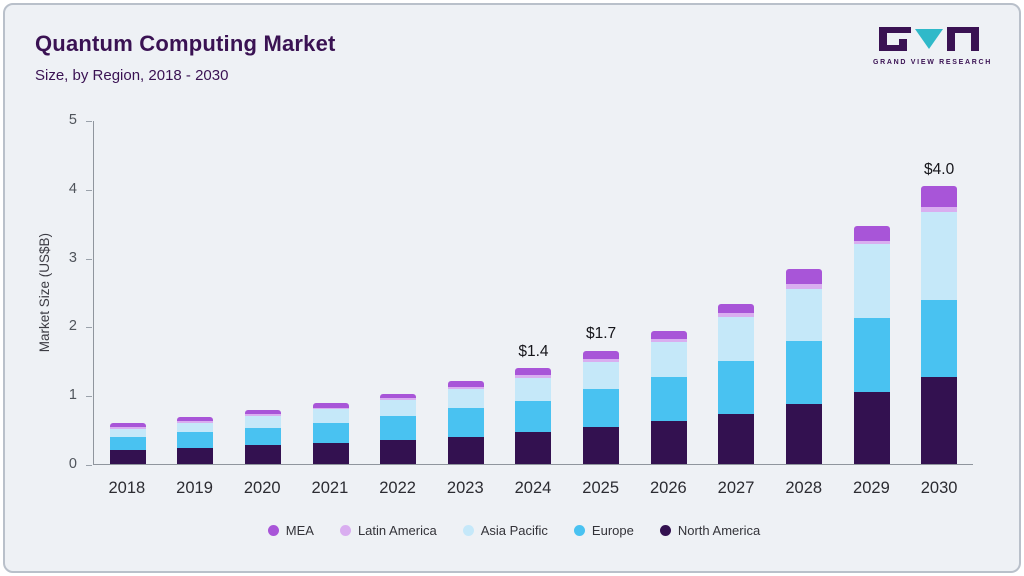 This screenshot has width=1024, height=576. What do you see at coordinates (195, 455) in the screenshot?
I see `segment-north-america-2019` at bounding box center [195, 455].